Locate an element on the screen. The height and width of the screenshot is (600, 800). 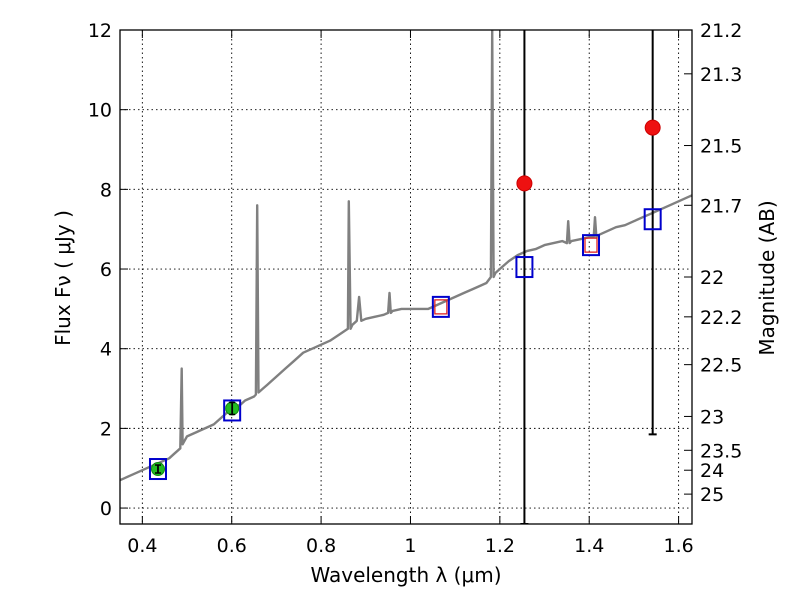
x-tick-label: 0.4 is located at coordinates (142, 546).